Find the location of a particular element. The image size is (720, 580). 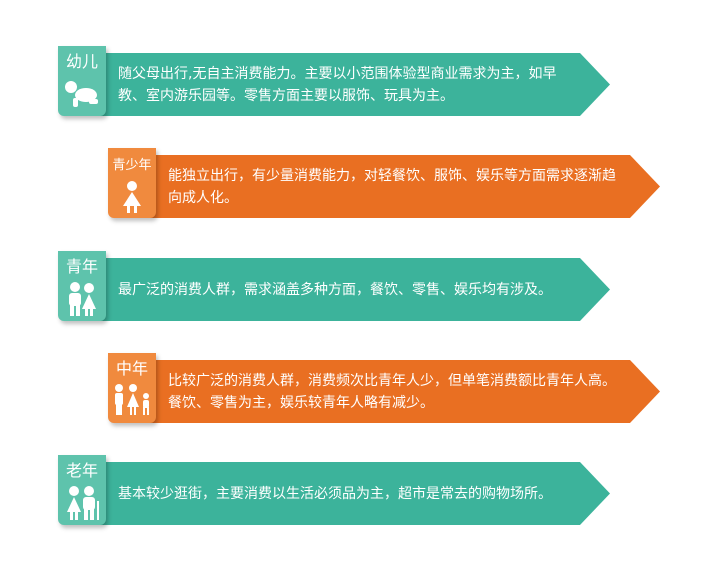

segment-row-youth: 最广泛的消费人群，需求涵盖多种方面，餐饮、零售、娱乐均有涉及。 青年 is located at coordinates (334, 286).